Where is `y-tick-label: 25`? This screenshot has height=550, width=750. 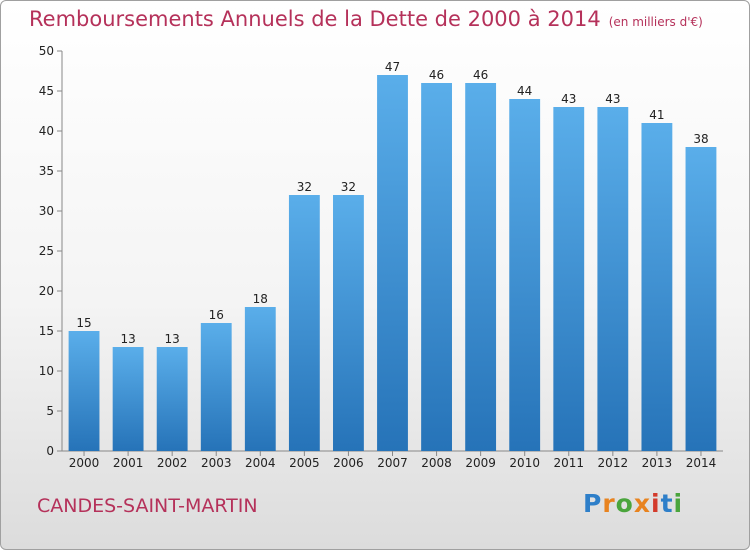 y-tick-label: 25 is located at coordinates (46, 251).